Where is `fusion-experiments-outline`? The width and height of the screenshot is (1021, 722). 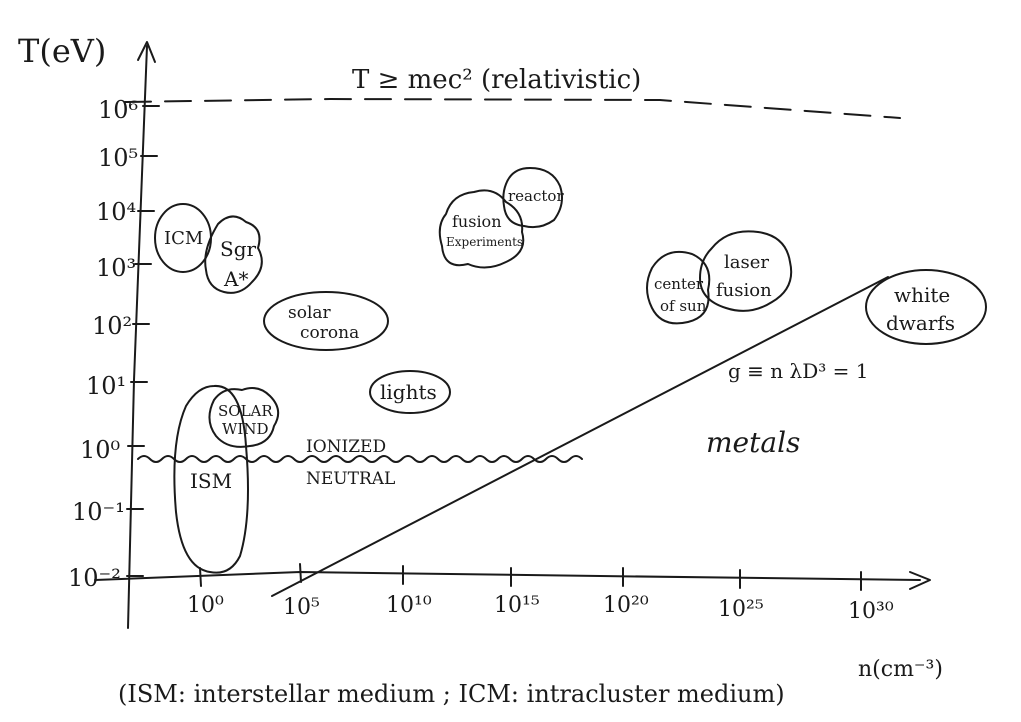
fusion-experiments-outline is located at coordinates (481, 229).